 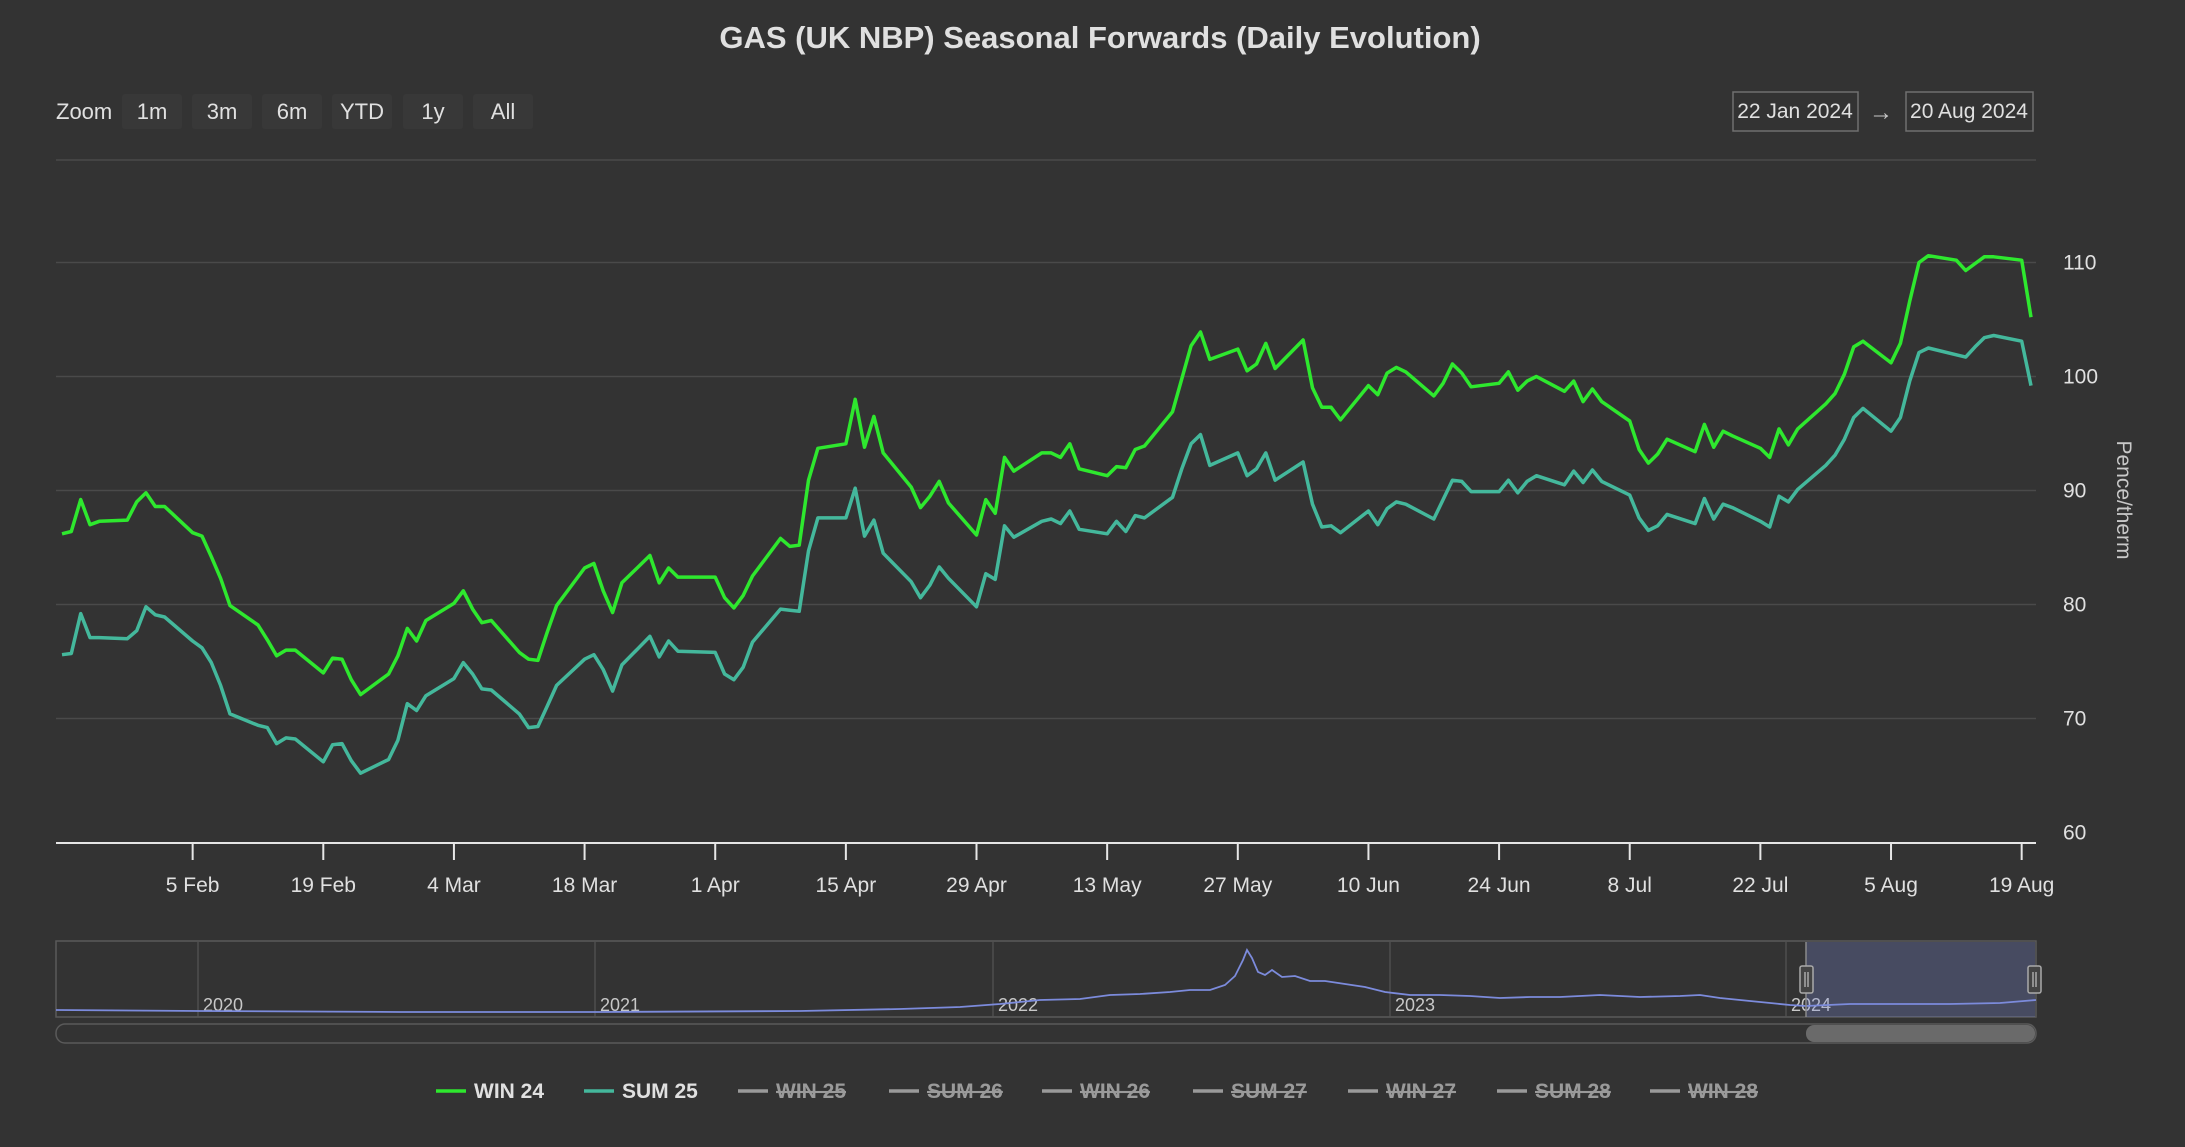 I want to click on zoom-button-label: 1m, so click(x=152, y=111).